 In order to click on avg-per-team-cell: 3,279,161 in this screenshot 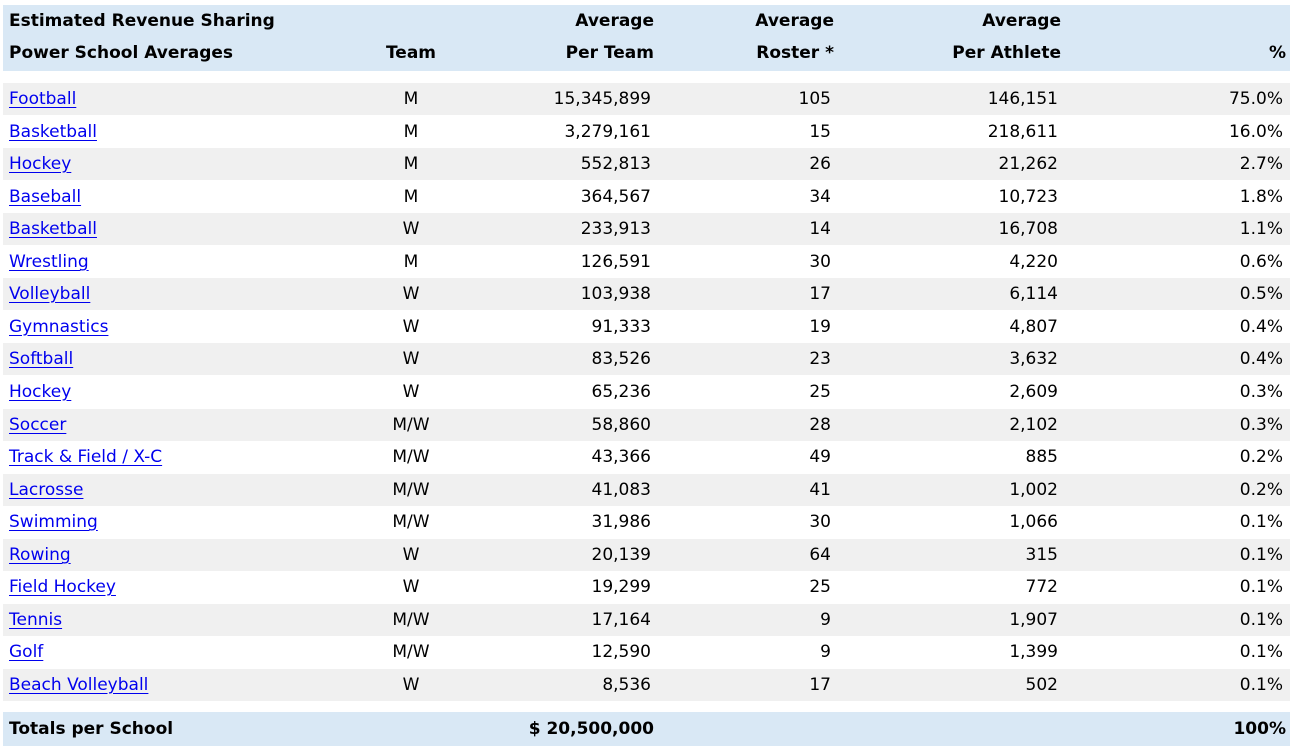, I will do `click(607, 132)`.